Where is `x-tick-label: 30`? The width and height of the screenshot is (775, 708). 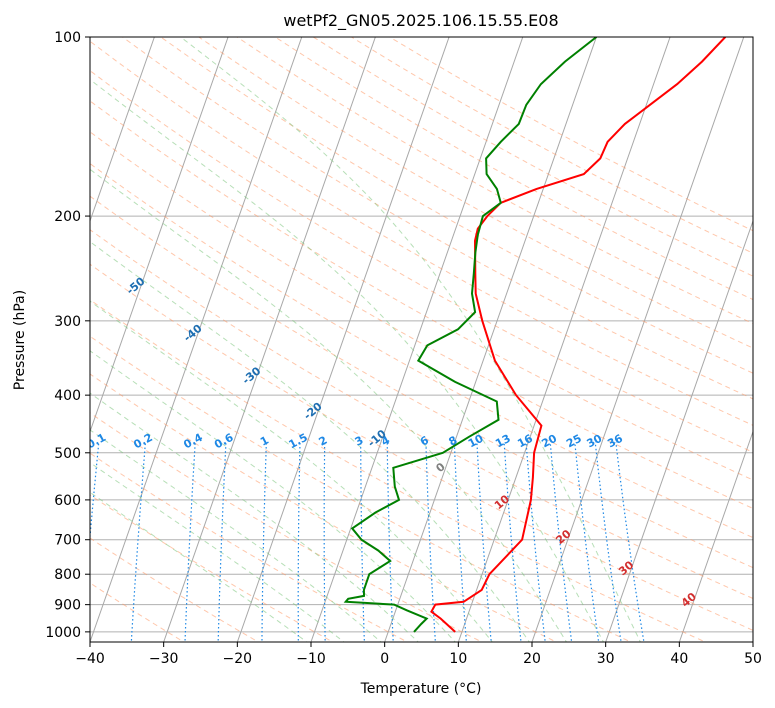 x-tick-label: 30 is located at coordinates (606, 659).